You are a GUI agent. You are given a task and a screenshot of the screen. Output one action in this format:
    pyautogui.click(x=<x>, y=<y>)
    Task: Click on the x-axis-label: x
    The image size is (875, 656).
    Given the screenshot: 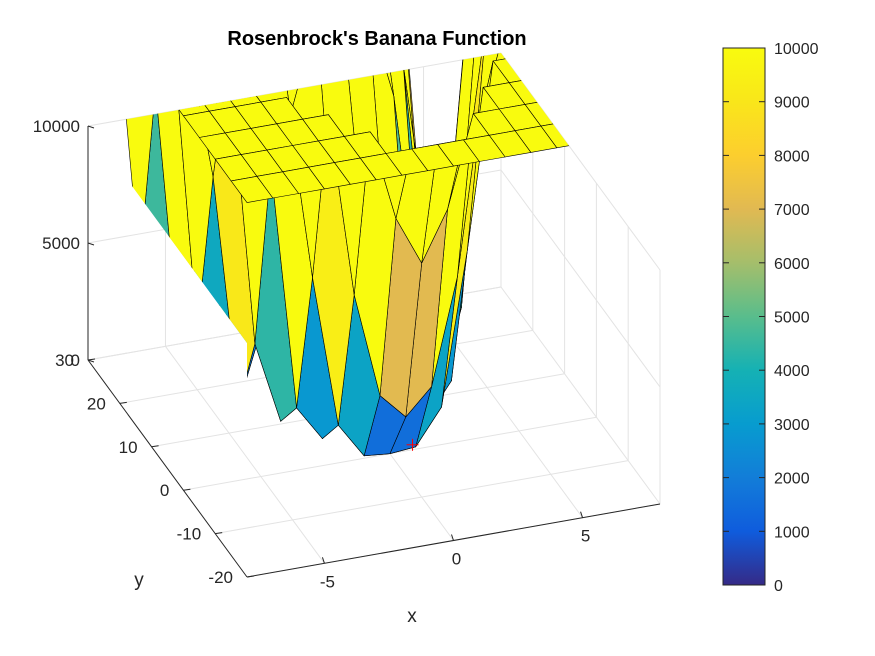 What is the action you would take?
    pyautogui.click(x=412, y=616)
    